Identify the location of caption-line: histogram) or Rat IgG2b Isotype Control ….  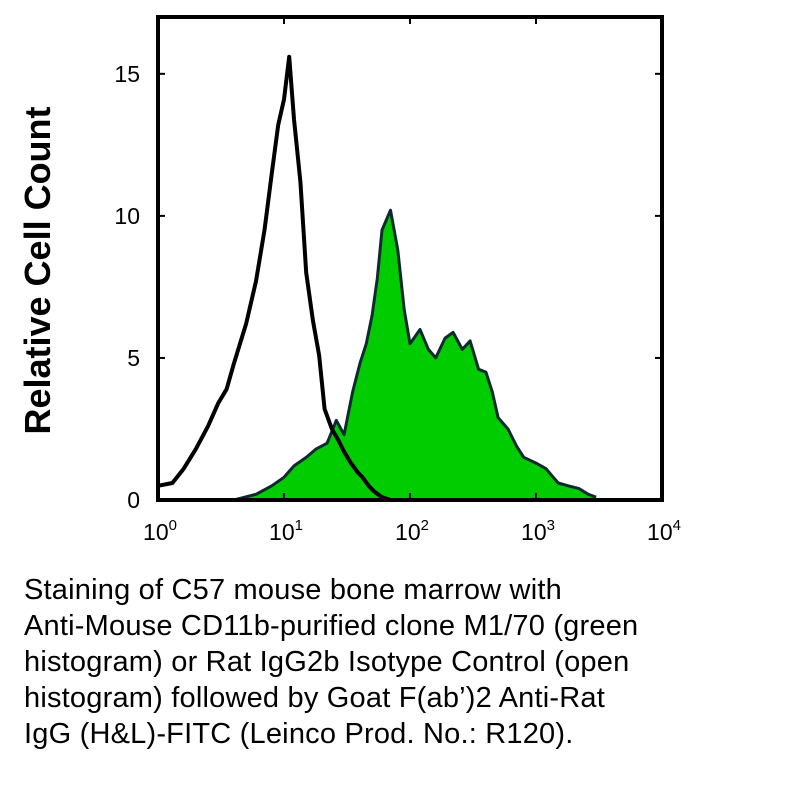
(327, 662).